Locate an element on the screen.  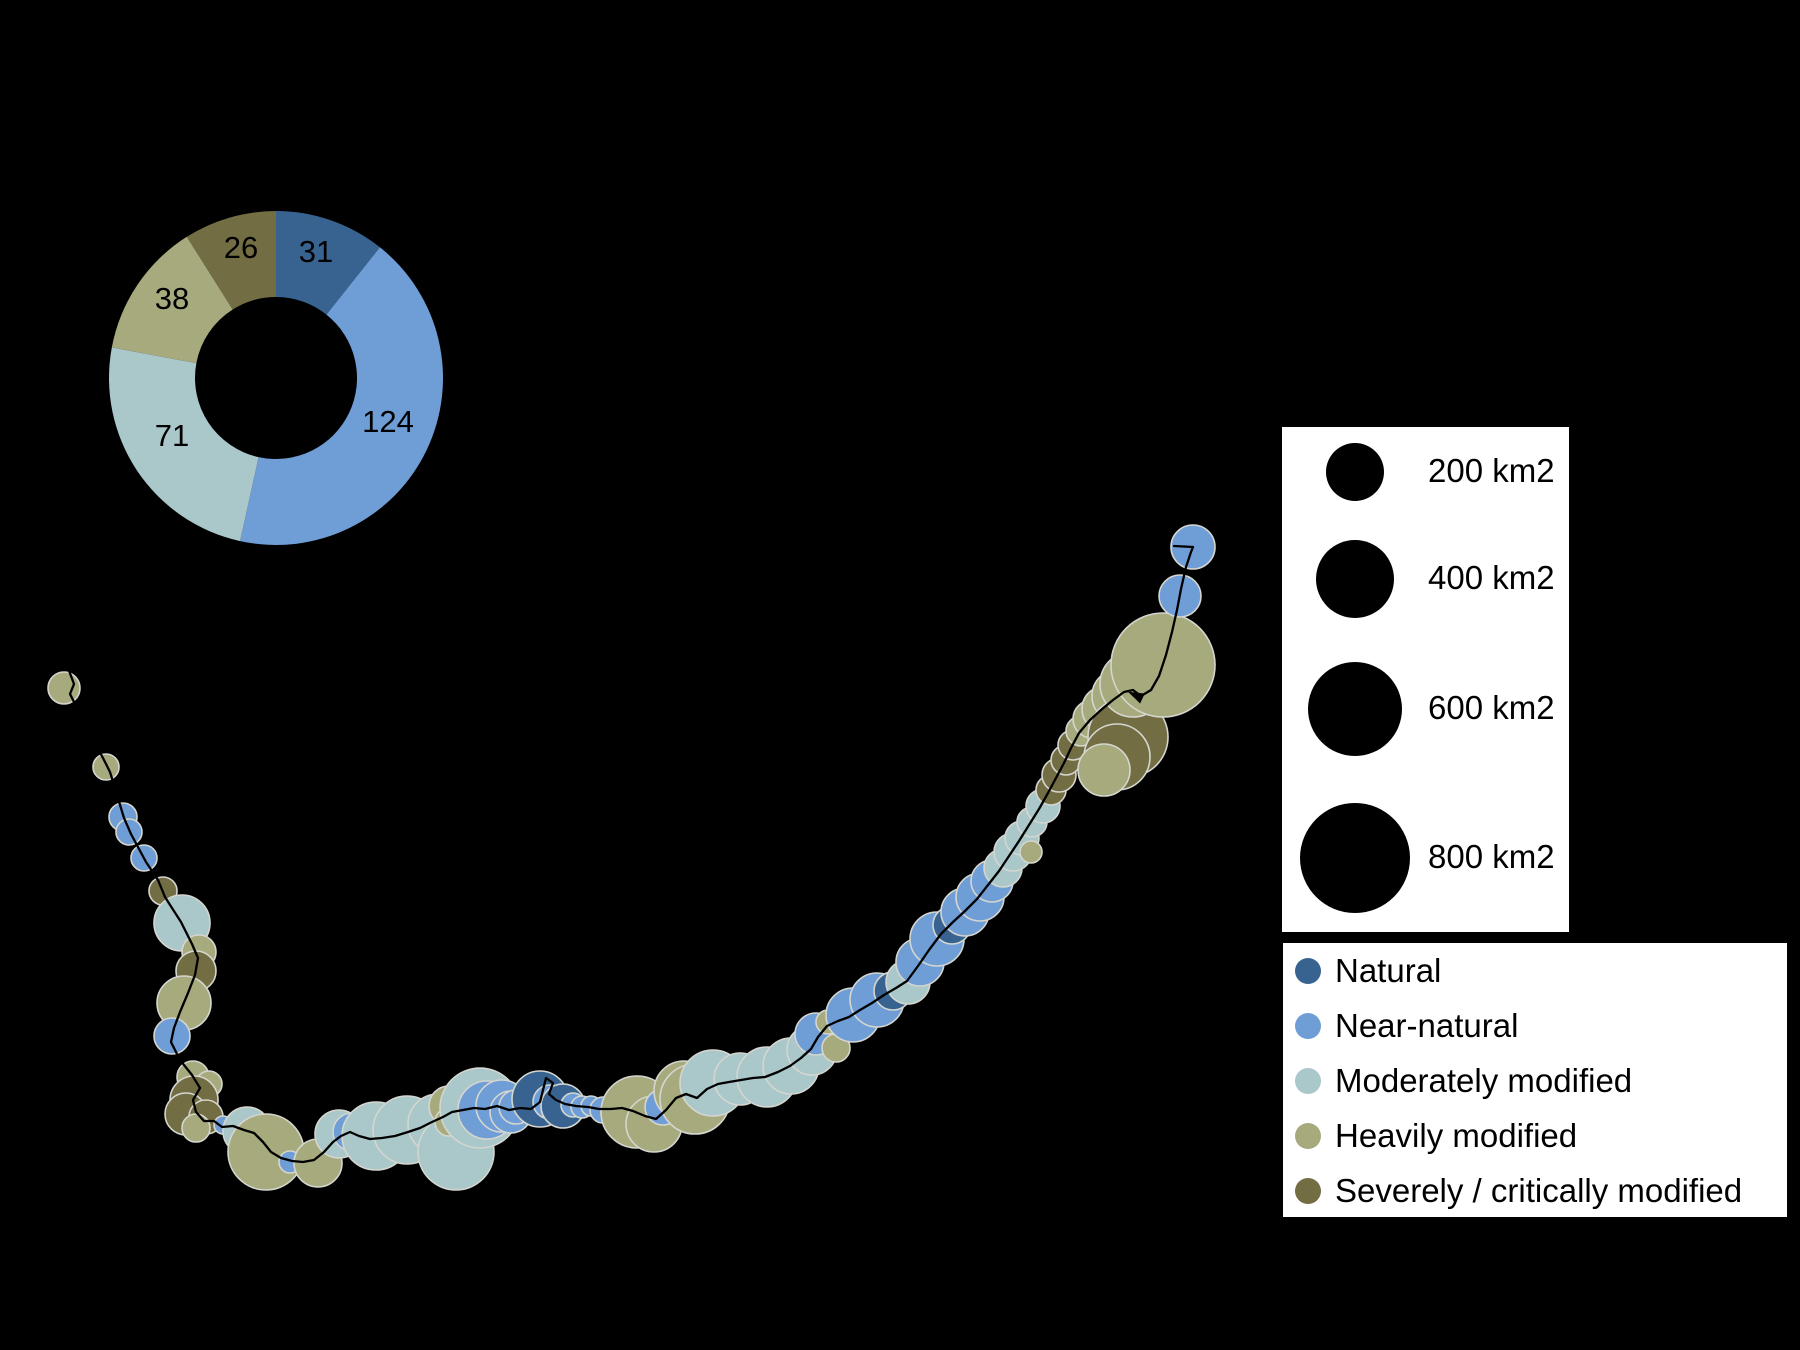
natural-color-dot-icon is located at coordinates (1308, 970).